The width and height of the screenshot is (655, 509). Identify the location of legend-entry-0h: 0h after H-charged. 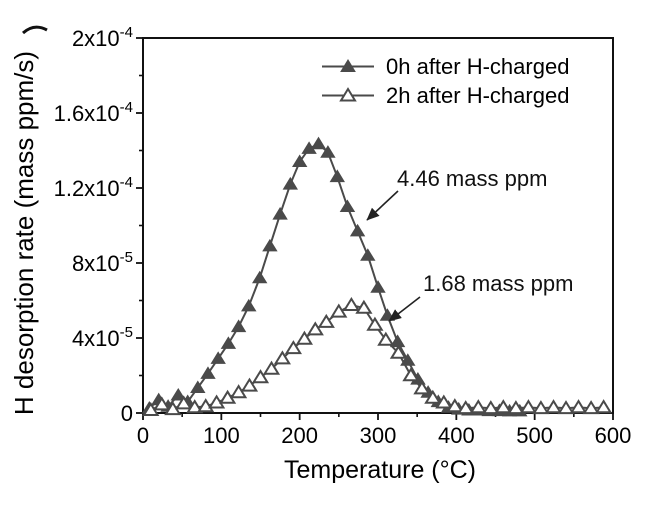
(445, 67).